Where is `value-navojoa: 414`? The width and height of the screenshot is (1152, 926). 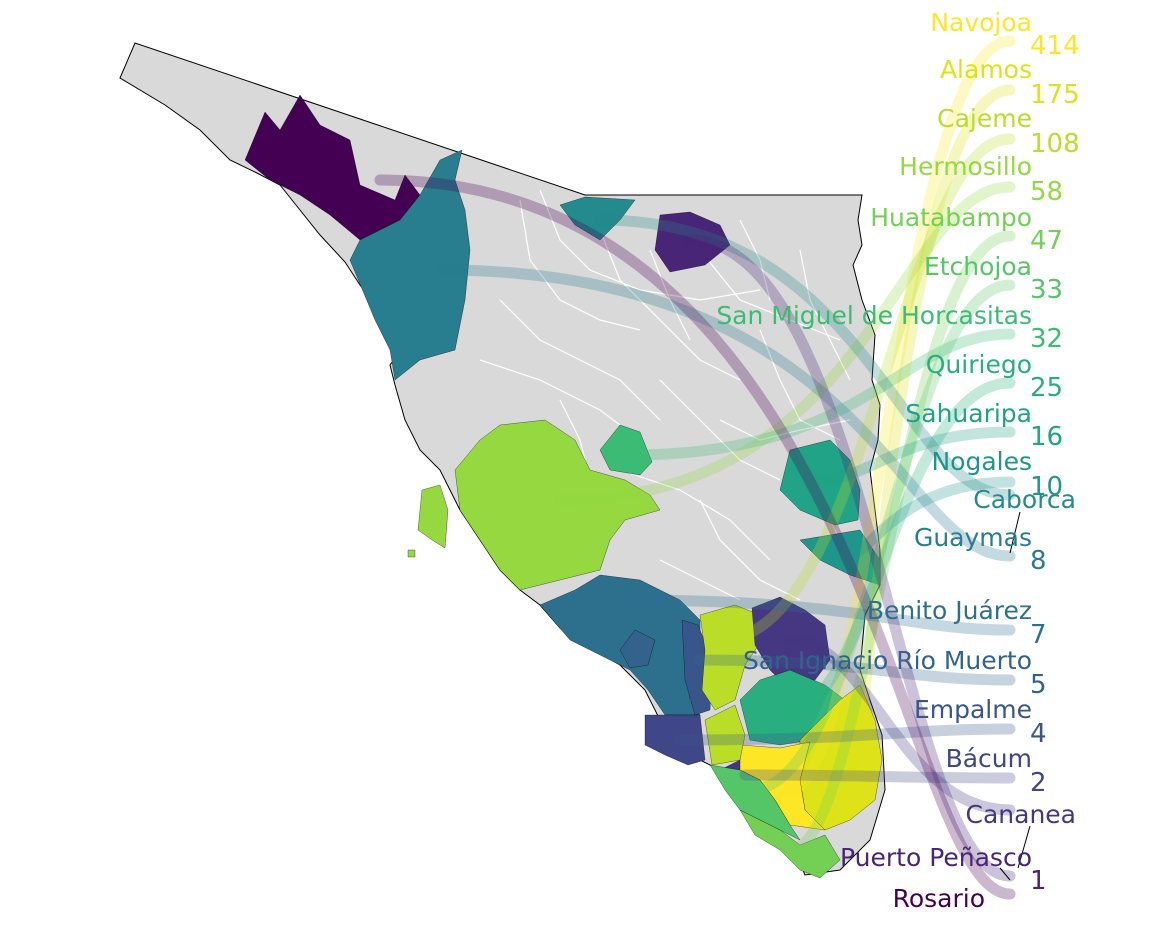 value-navojoa: 414 is located at coordinates (1055, 46).